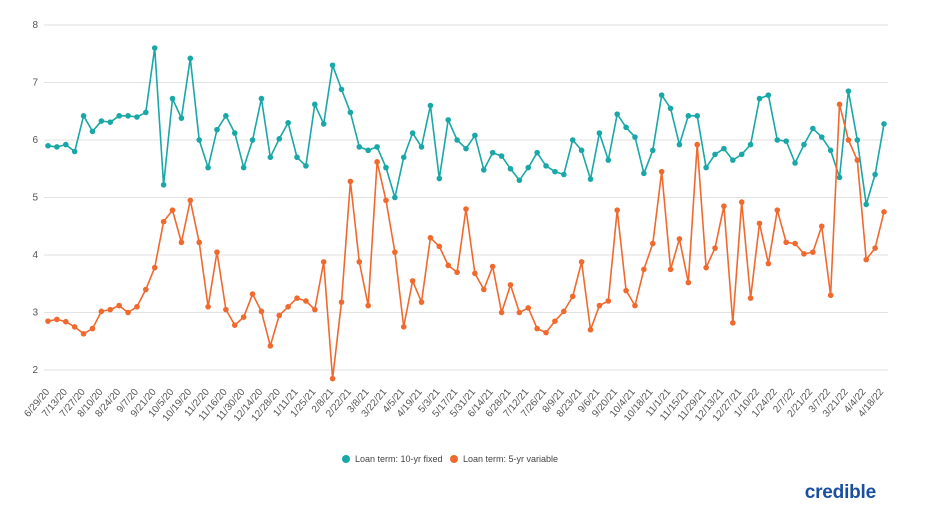 The image size is (932, 524). What do you see at coordinates (35, 255) in the screenshot?
I see `y-tick-label: 4` at bounding box center [35, 255].